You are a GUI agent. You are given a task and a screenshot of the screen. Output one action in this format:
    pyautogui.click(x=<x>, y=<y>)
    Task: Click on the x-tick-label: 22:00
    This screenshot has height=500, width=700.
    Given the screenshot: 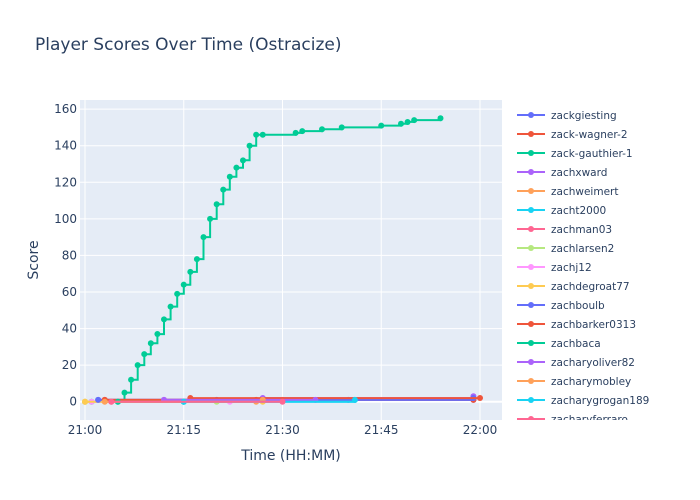 What is the action you would take?
    pyautogui.click(x=480, y=430)
    